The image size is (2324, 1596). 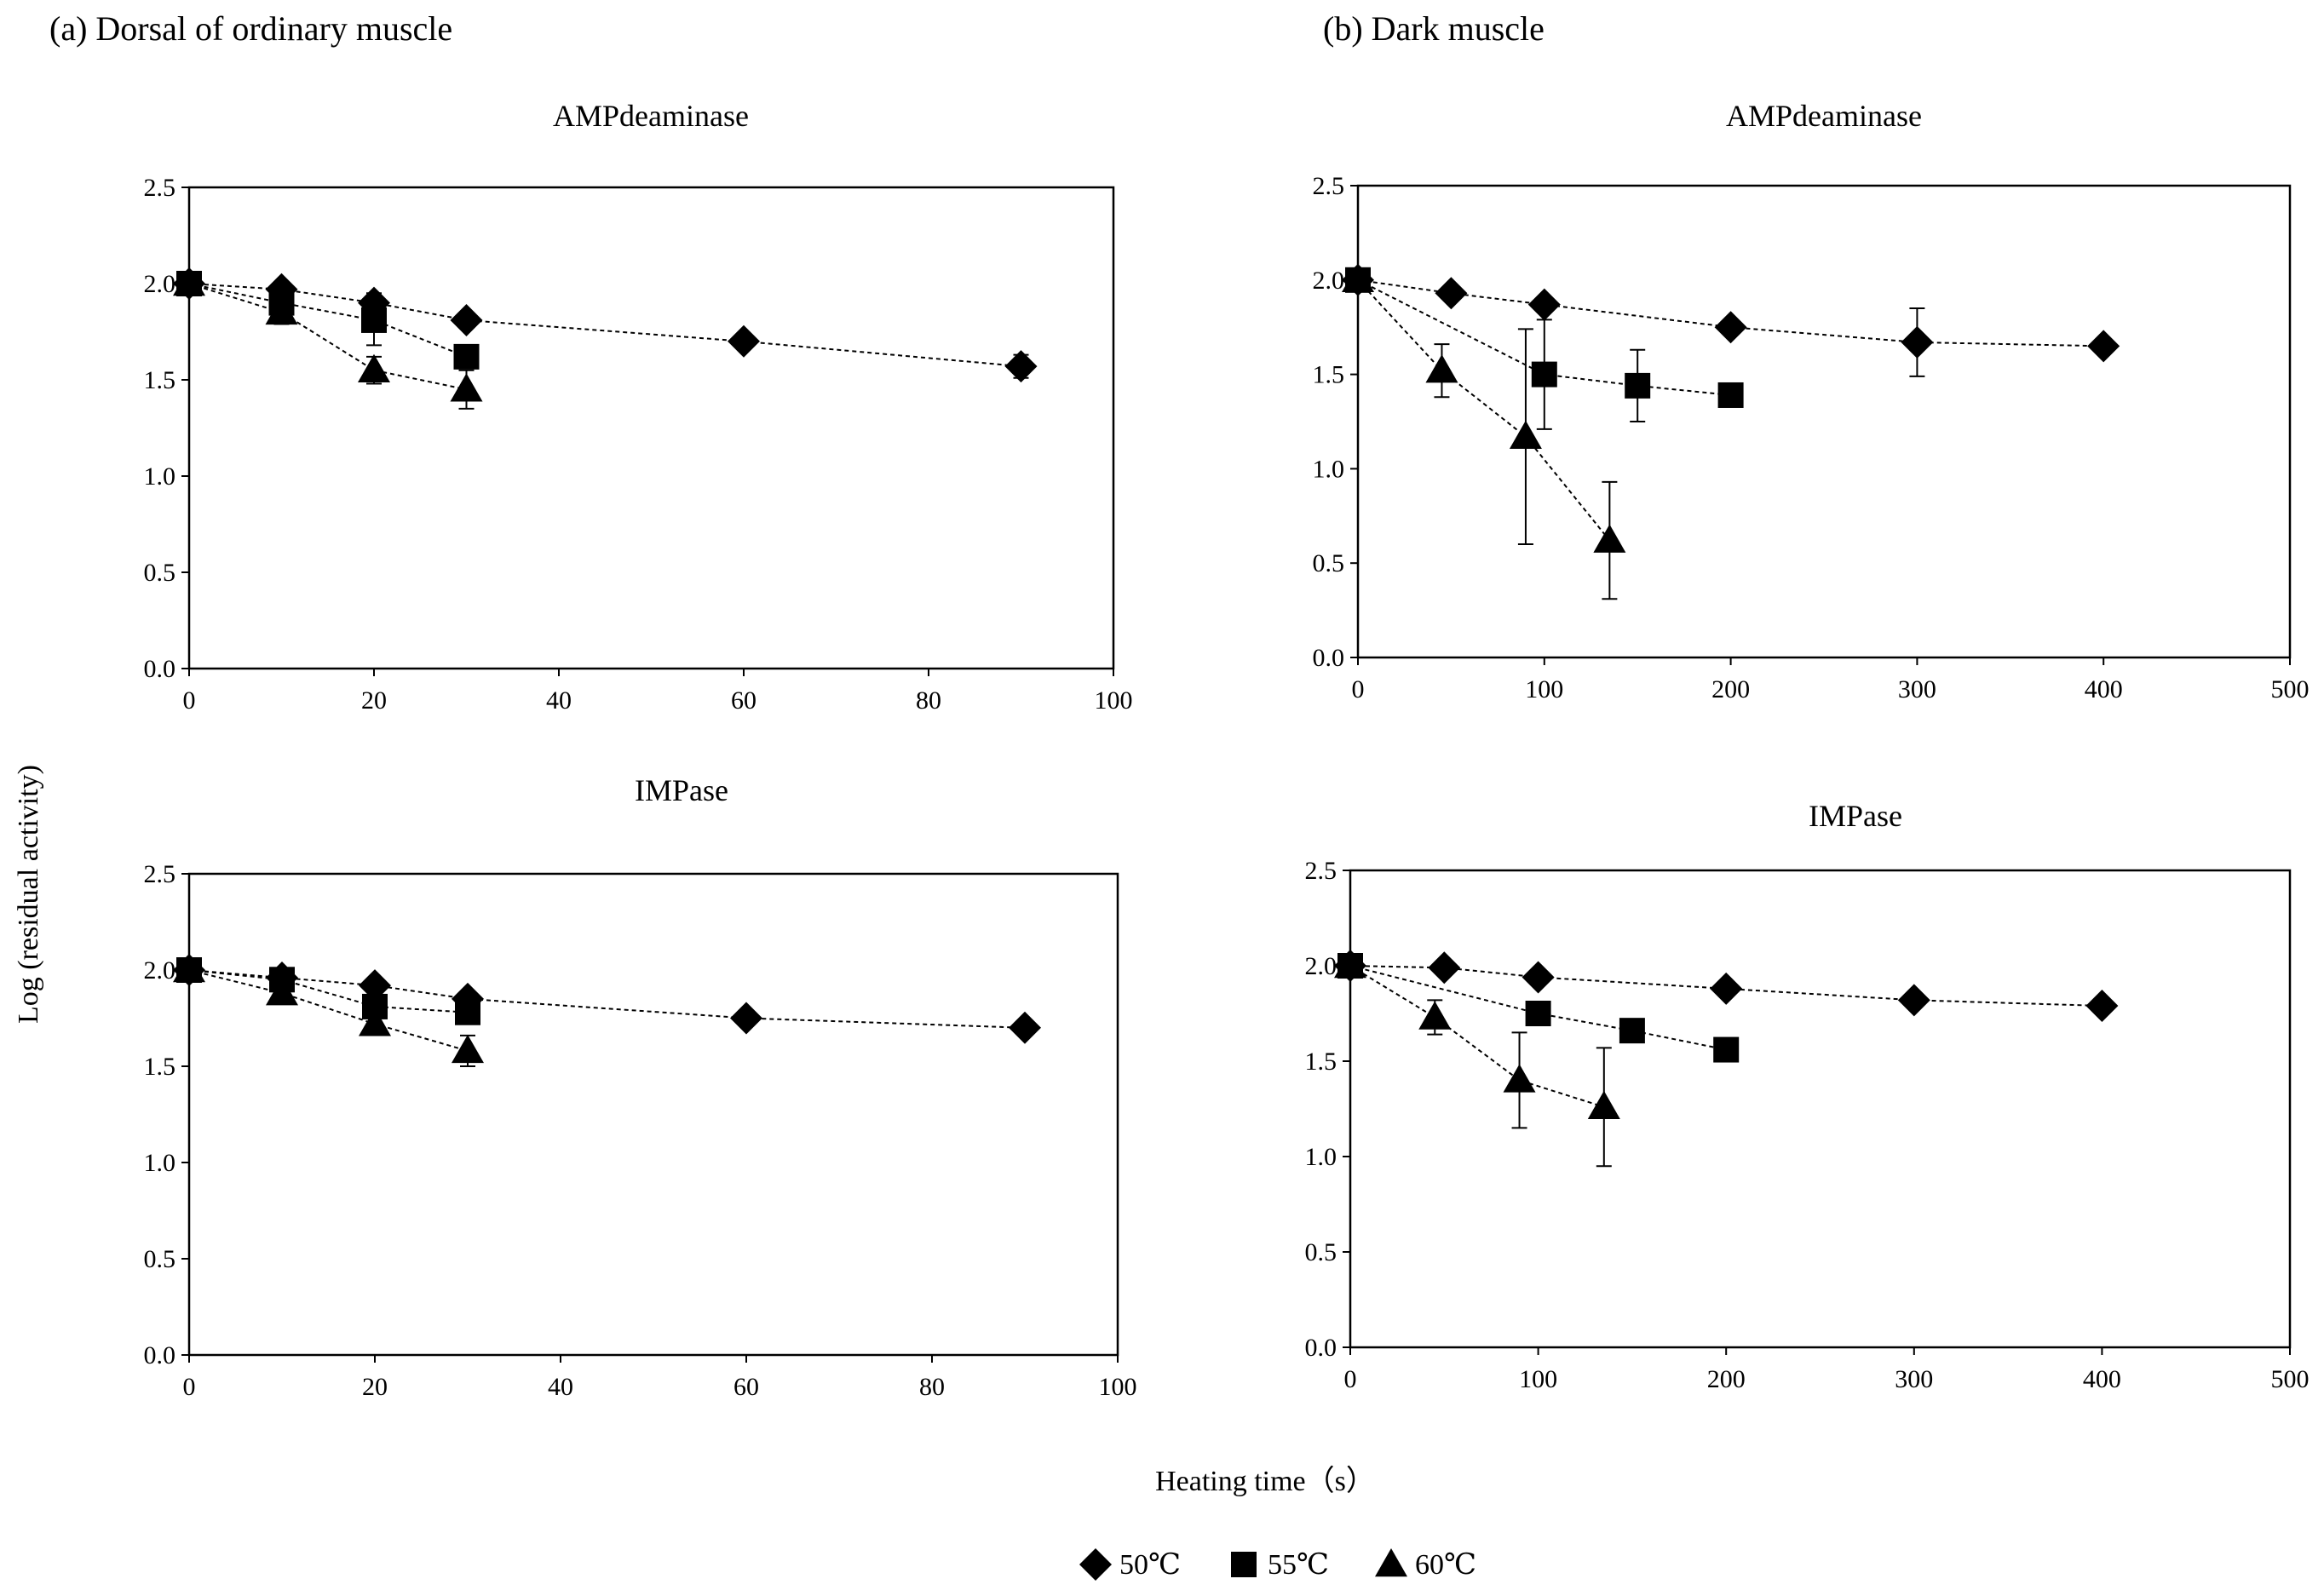 What do you see at coordinates (1265, 1481) in the screenshot?
I see `x-axis-label: Heating time（s）` at bounding box center [1265, 1481].